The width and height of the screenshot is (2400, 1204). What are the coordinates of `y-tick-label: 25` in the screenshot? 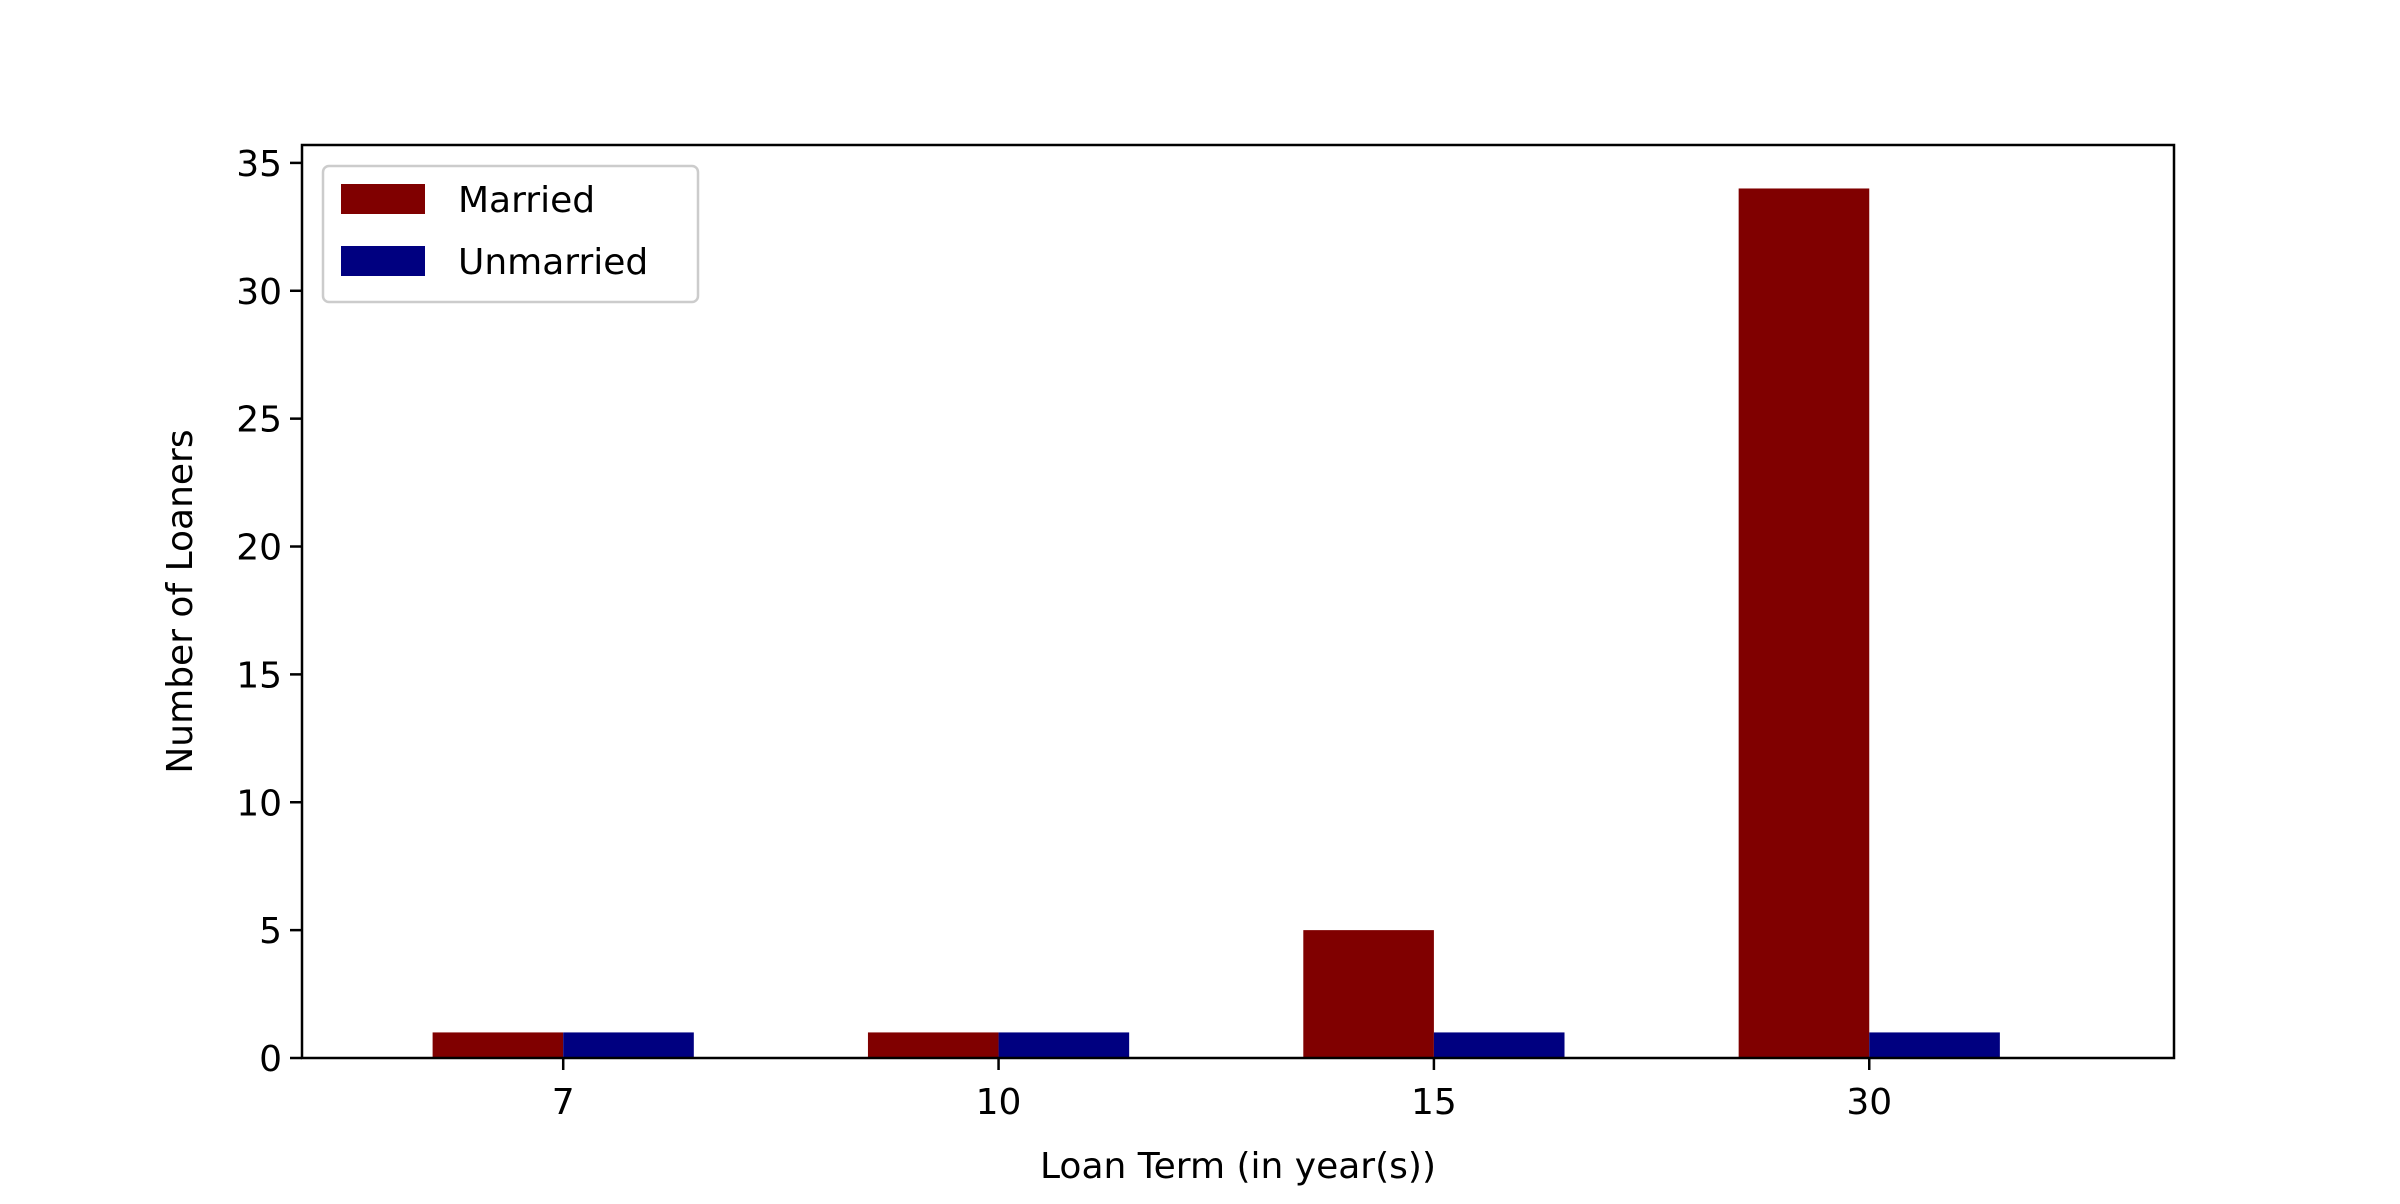 It's located at (259, 420).